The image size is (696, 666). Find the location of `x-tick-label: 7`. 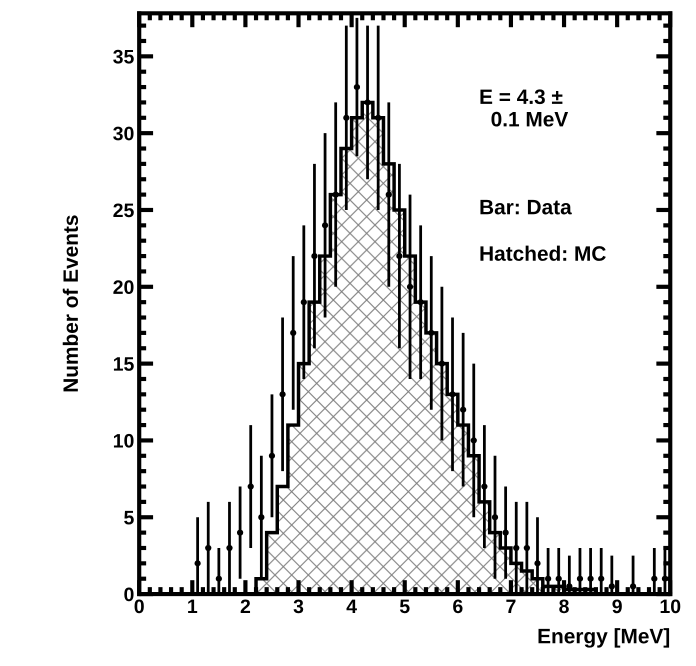

x-tick-label: 7 is located at coordinates (511, 607).